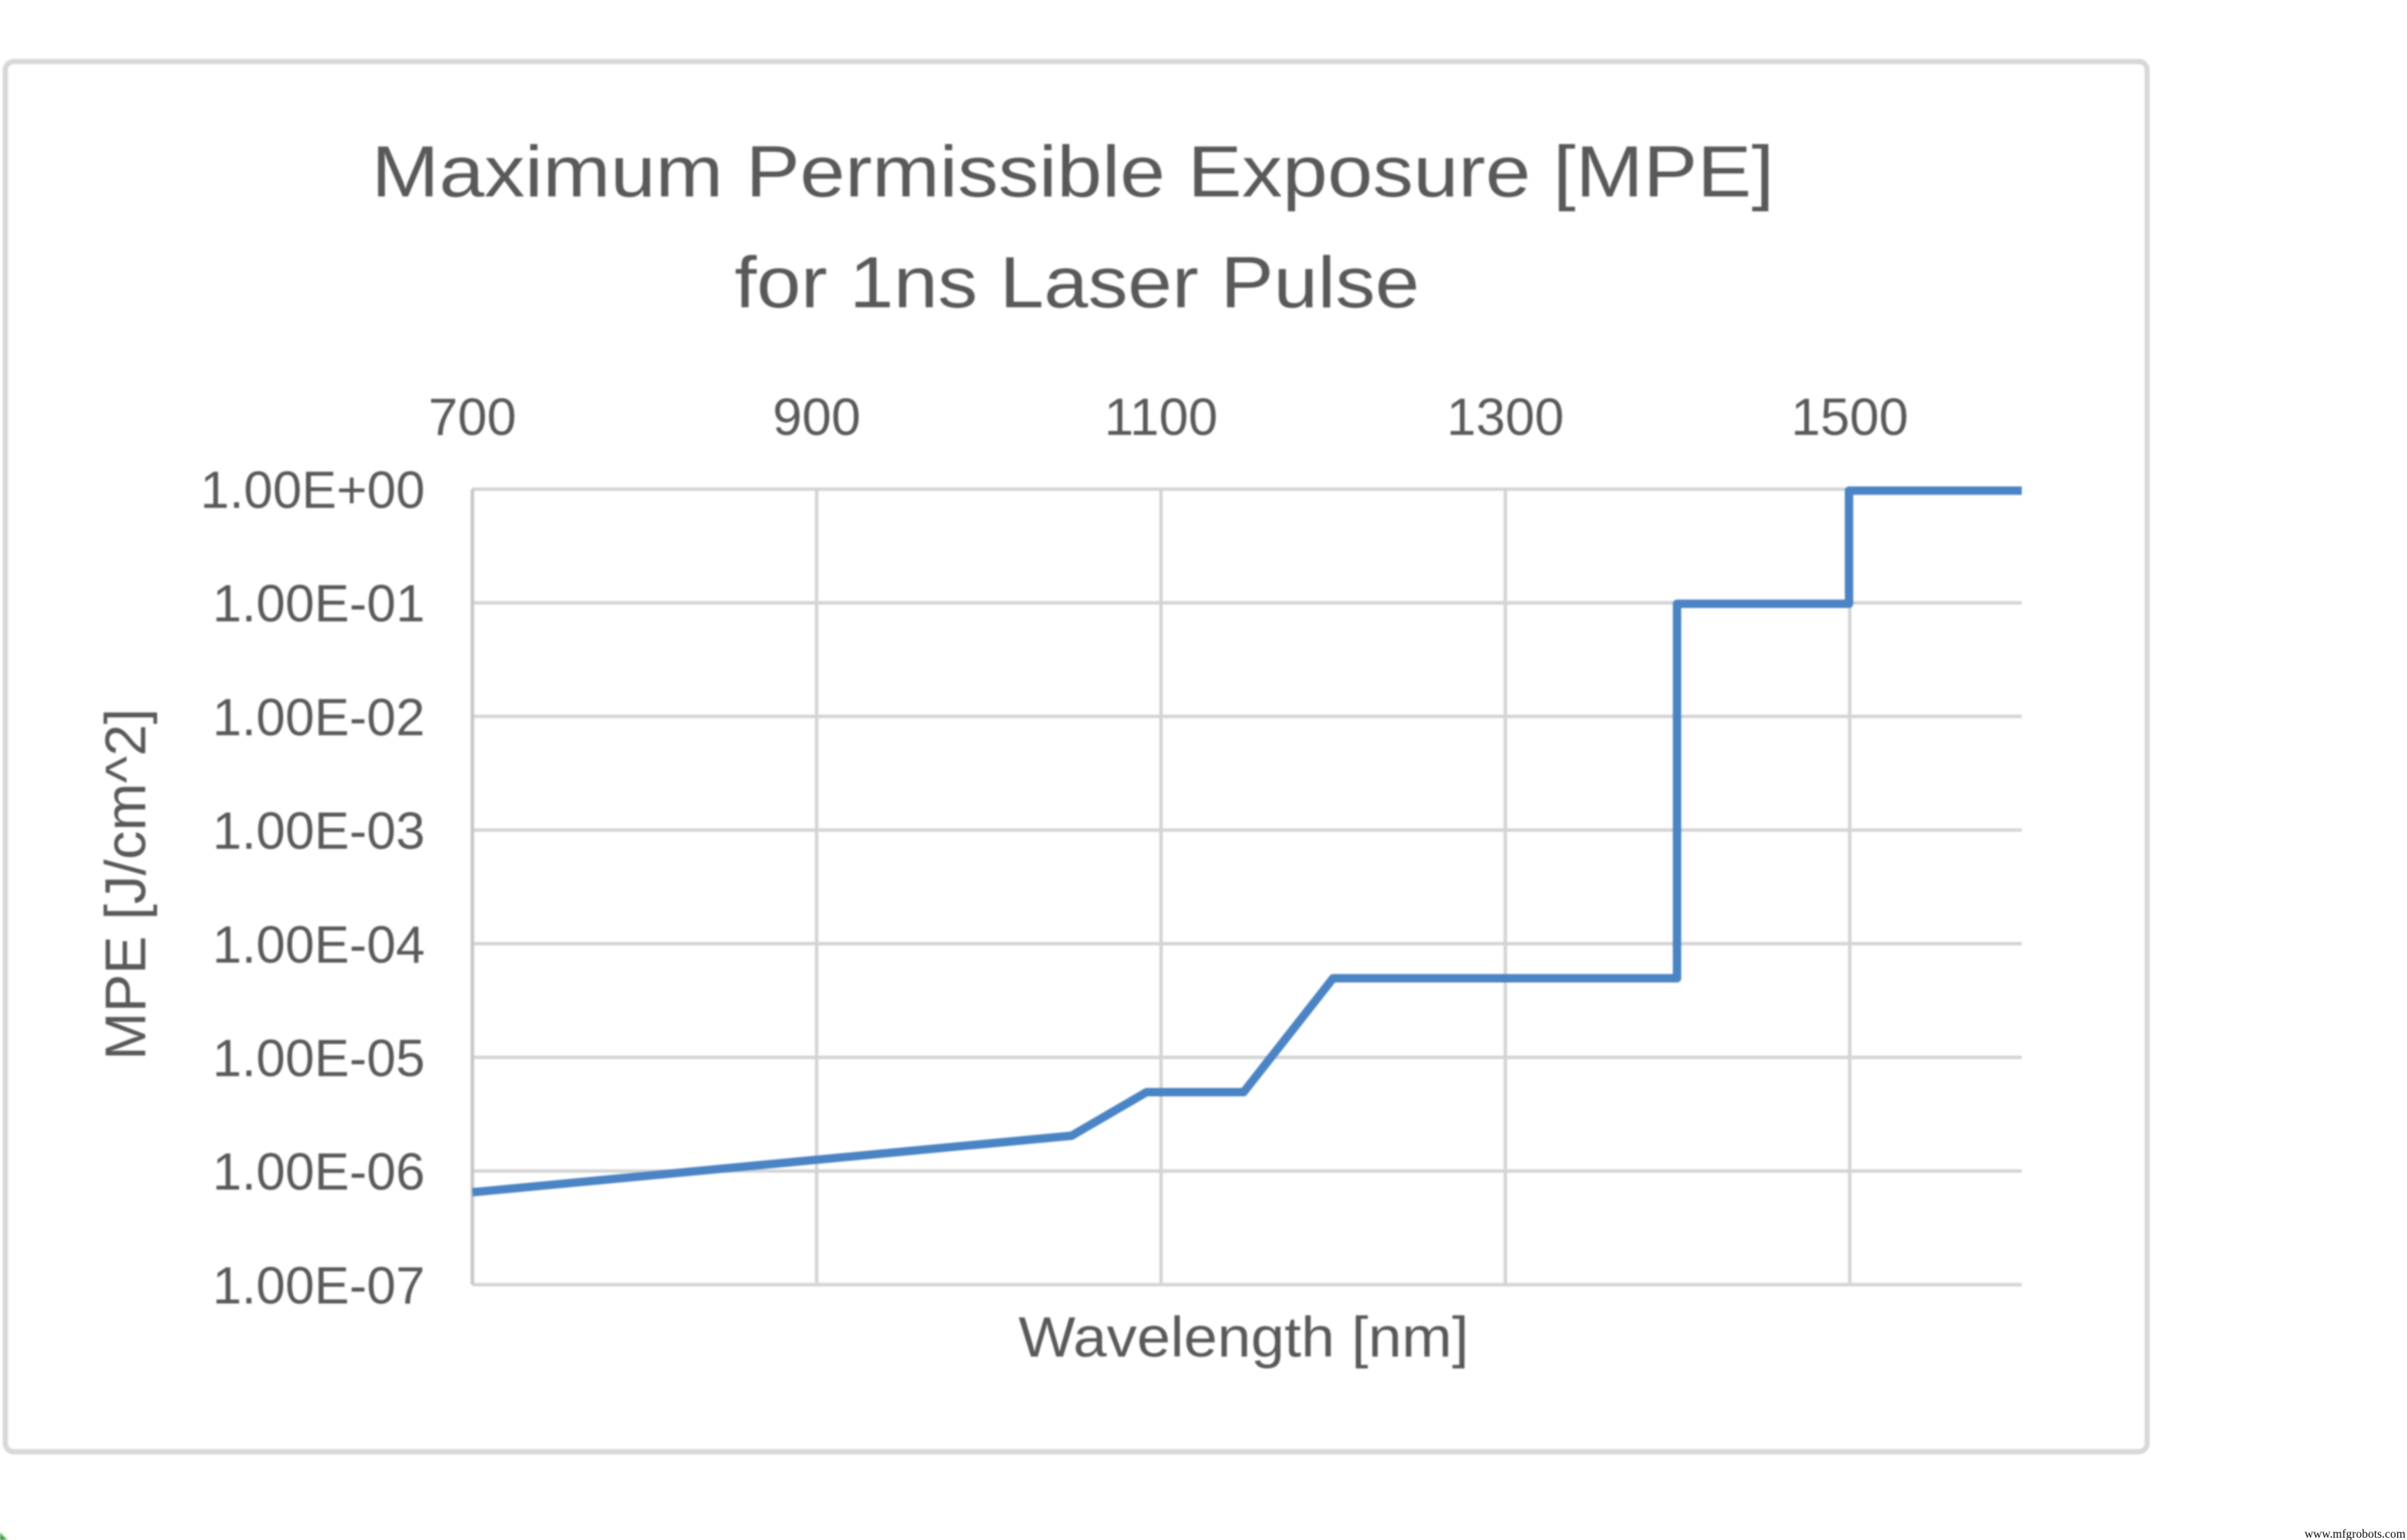  What do you see at coordinates (319, 1172) in the screenshot?
I see `svg-text: 1.00E-06` at bounding box center [319, 1172].